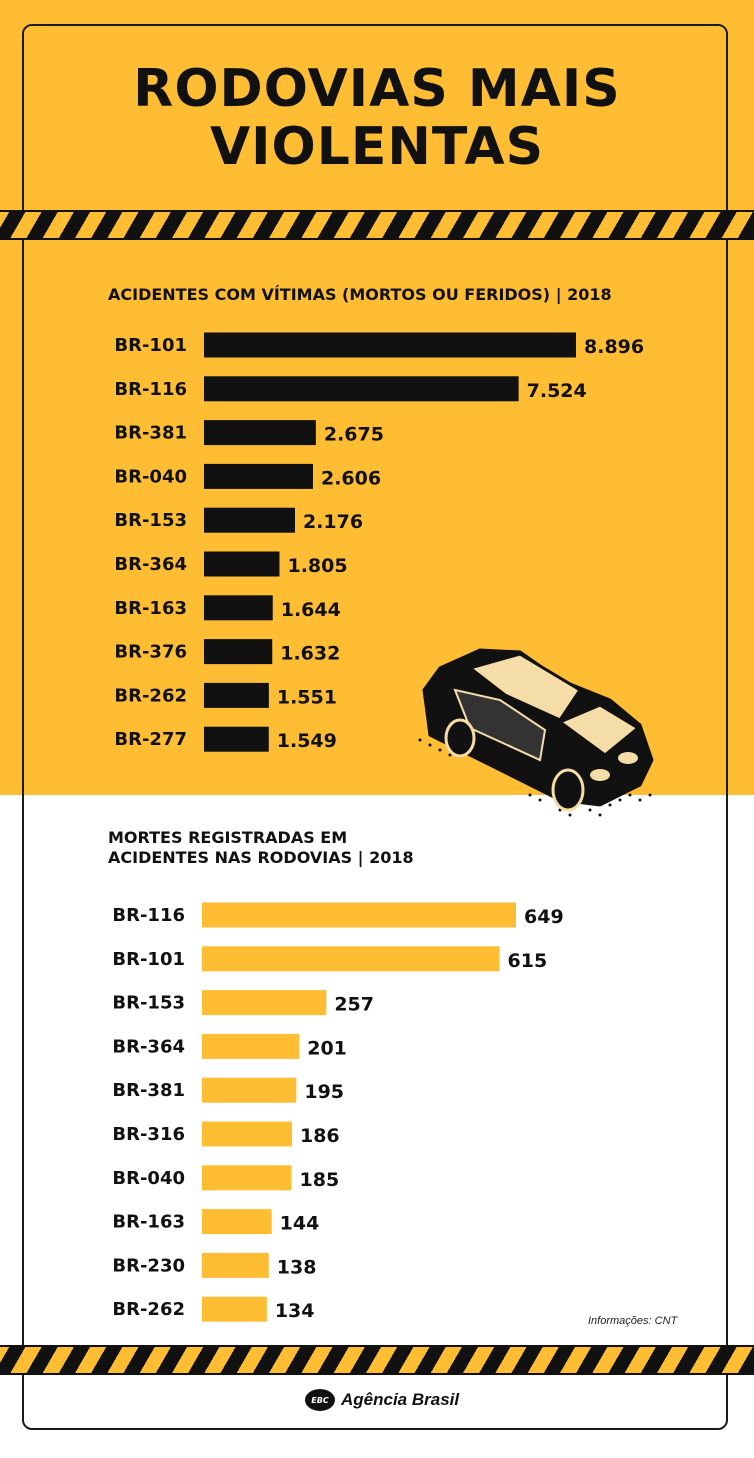 The width and height of the screenshot is (754, 1458). Describe the element at coordinates (544, 917) in the screenshot. I see `value-label: 649` at that location.